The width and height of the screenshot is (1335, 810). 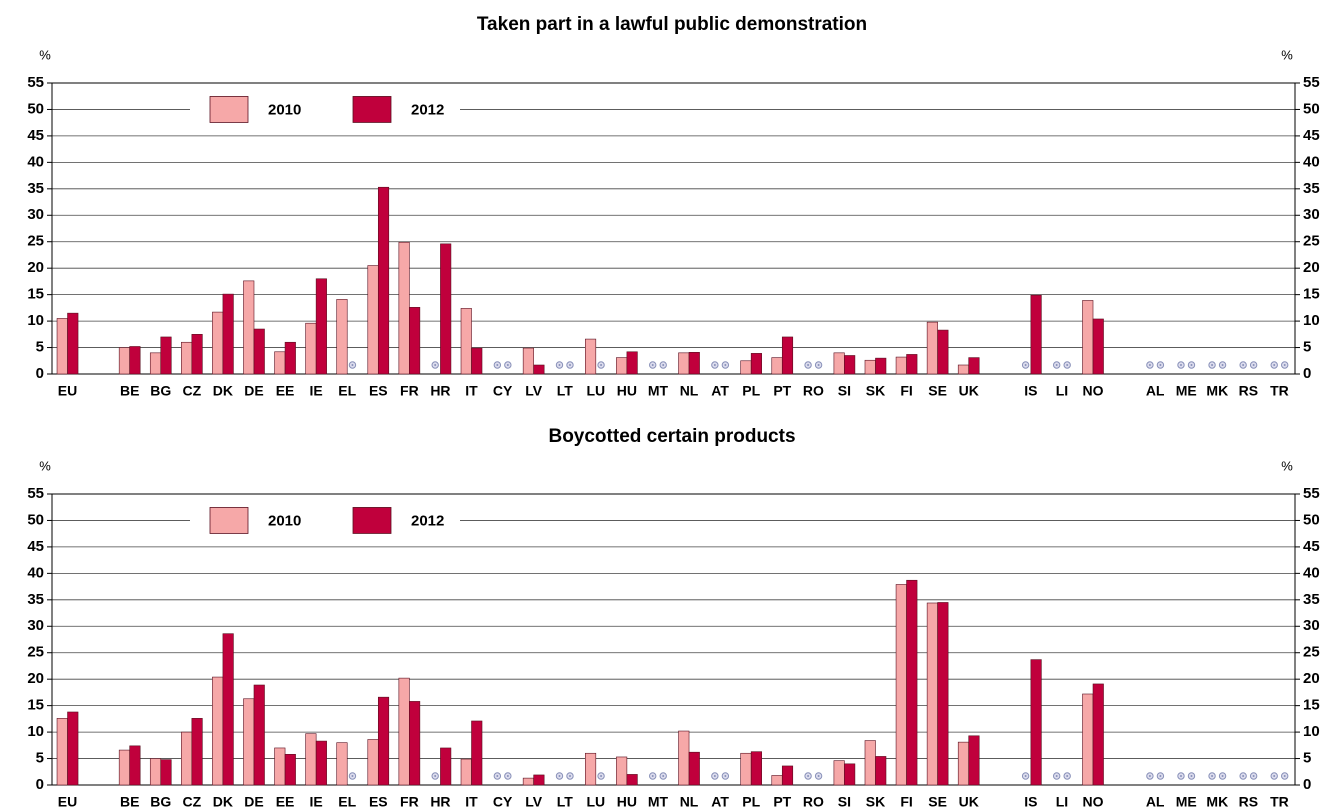 I want to click on x-tick-label: DK, so click(x=223, y=802).